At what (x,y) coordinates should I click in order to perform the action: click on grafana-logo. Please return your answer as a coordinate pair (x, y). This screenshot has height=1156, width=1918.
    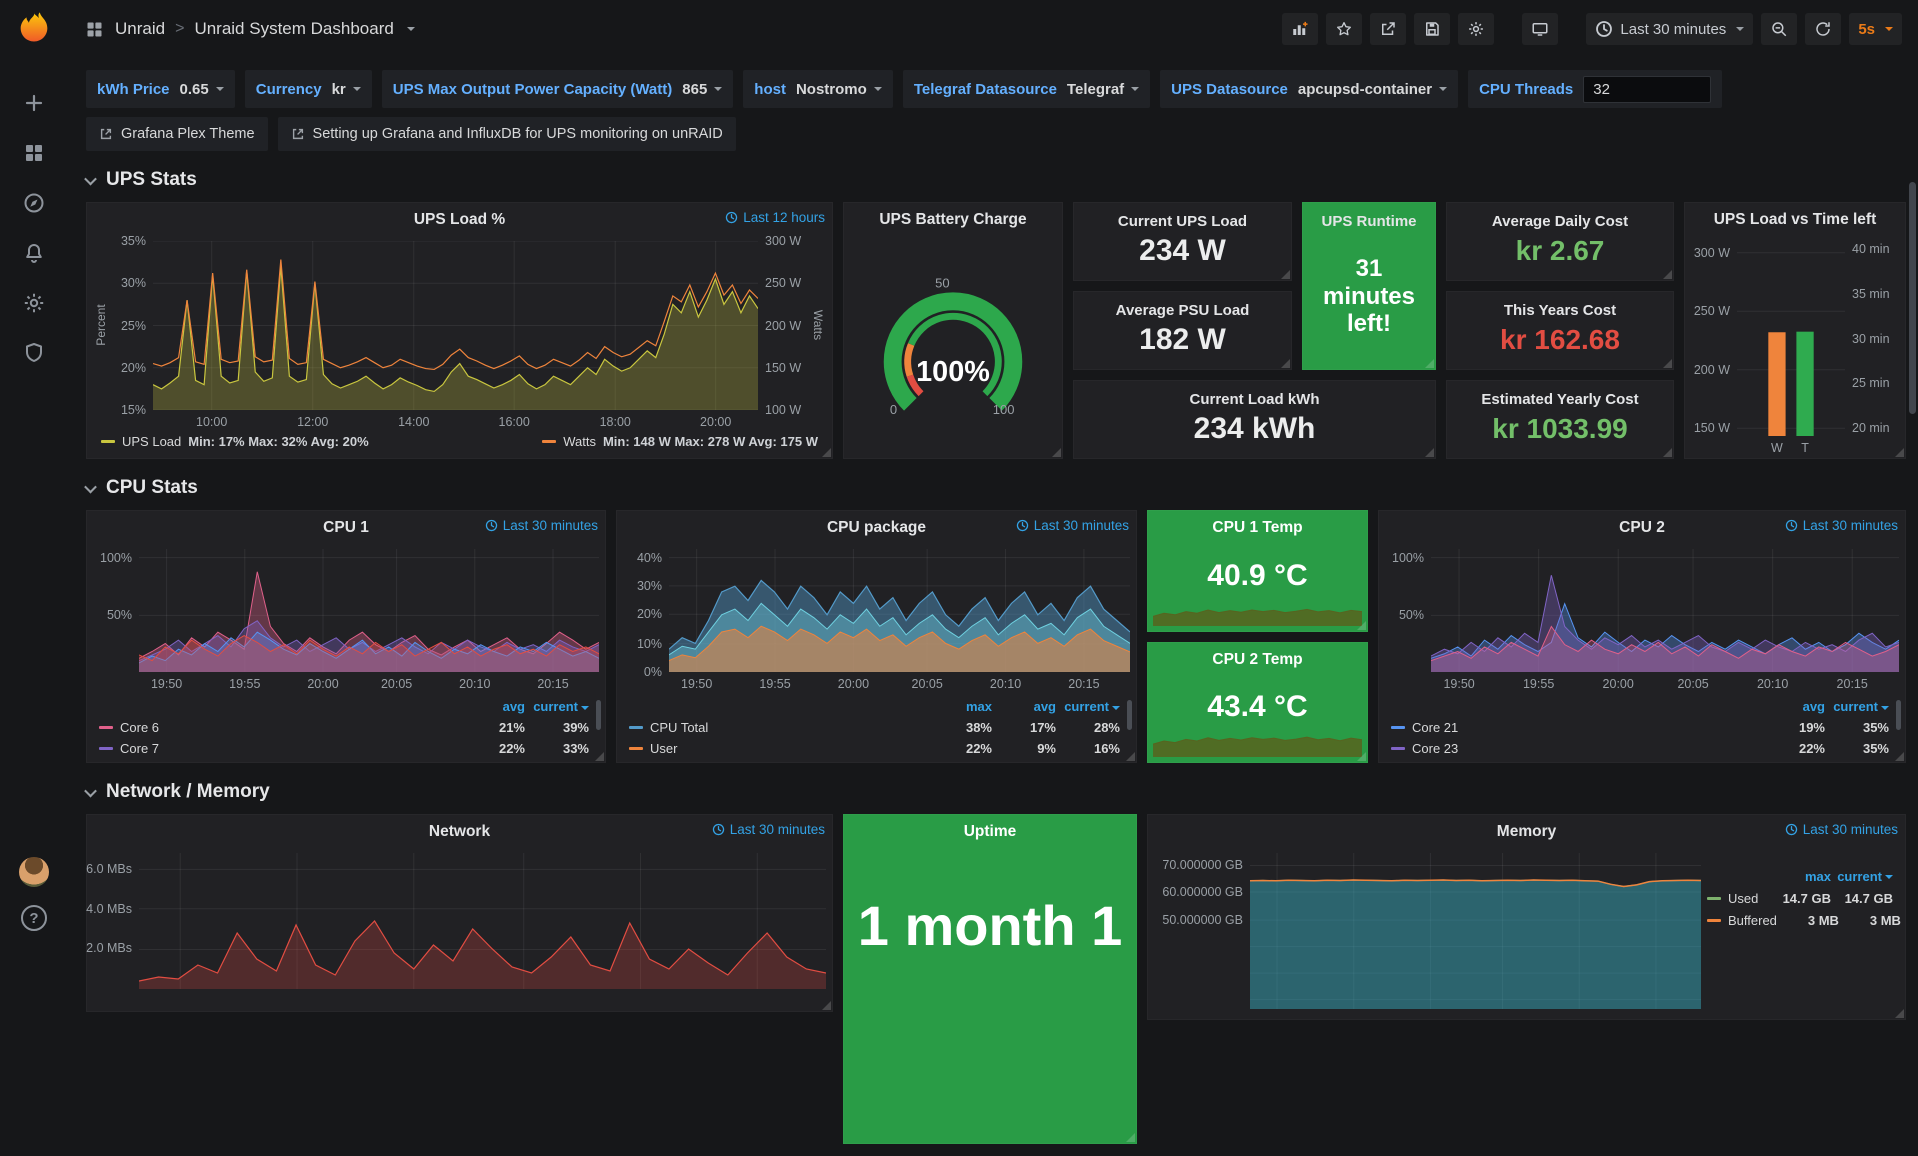
    Looking at the image, I should click on (34, 29).